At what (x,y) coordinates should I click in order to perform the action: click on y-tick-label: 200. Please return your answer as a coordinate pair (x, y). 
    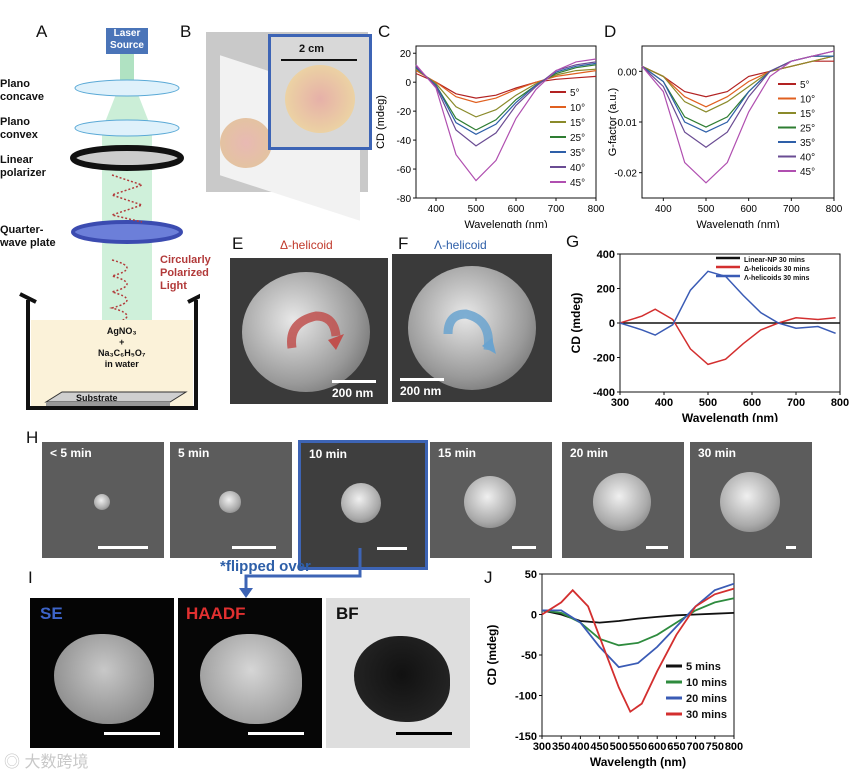
    Looking at the image, I should click on (606, 290).